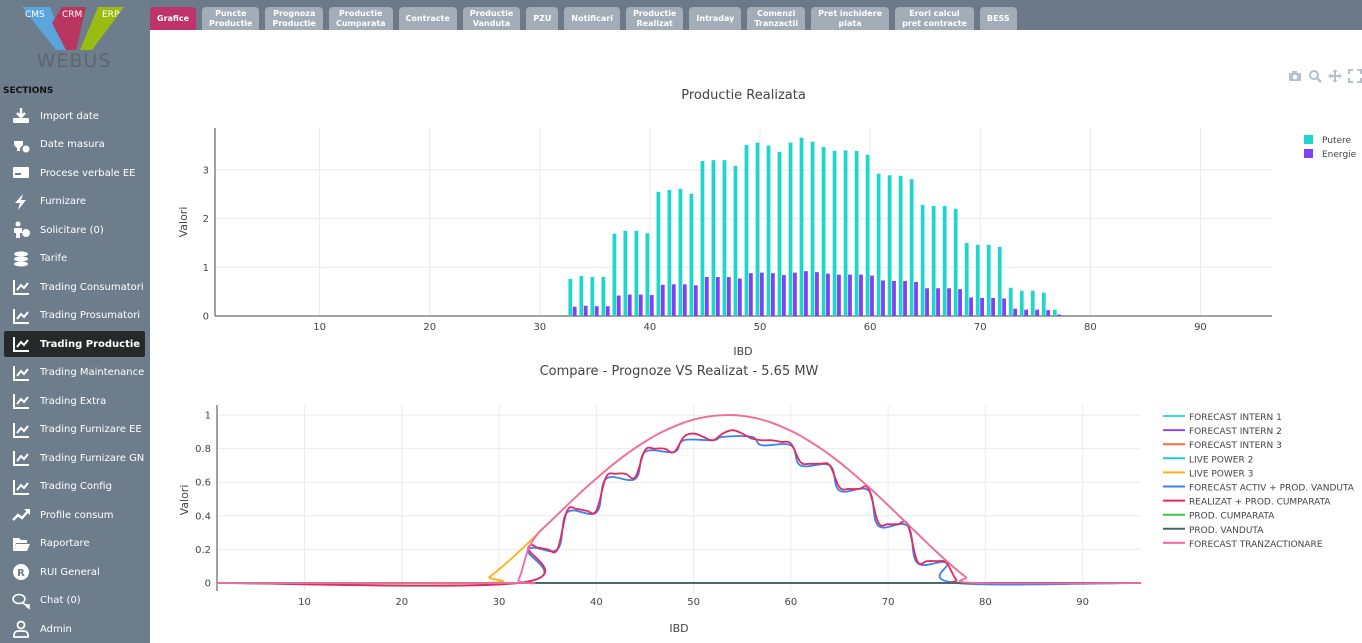 Image resolution: width=1362 pixels, height=643 pixels. What do you see at coordinates (74, 173) in the screenshot?
I see `sidebar-item-procese-verbale-ee: Procese verbale EE` at bounding box center [74, 173].